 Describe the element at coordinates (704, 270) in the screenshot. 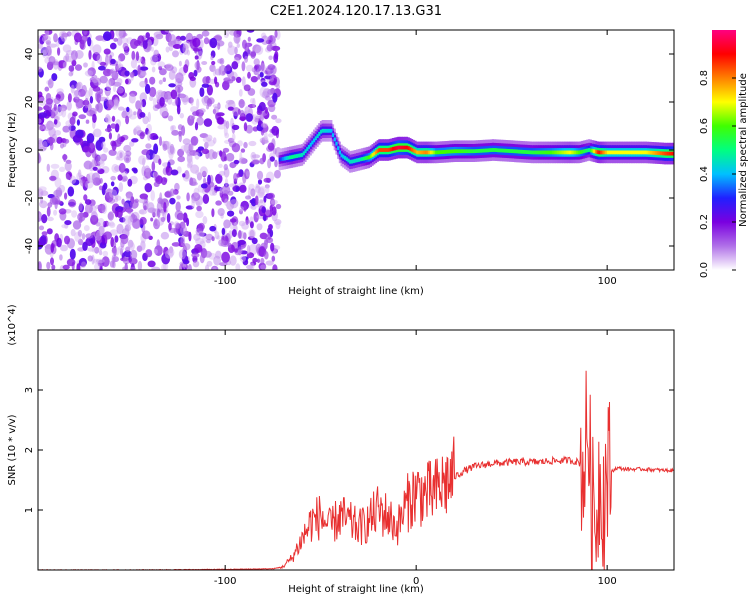

I see `colorbar-tick-label: 0.0` at that location.